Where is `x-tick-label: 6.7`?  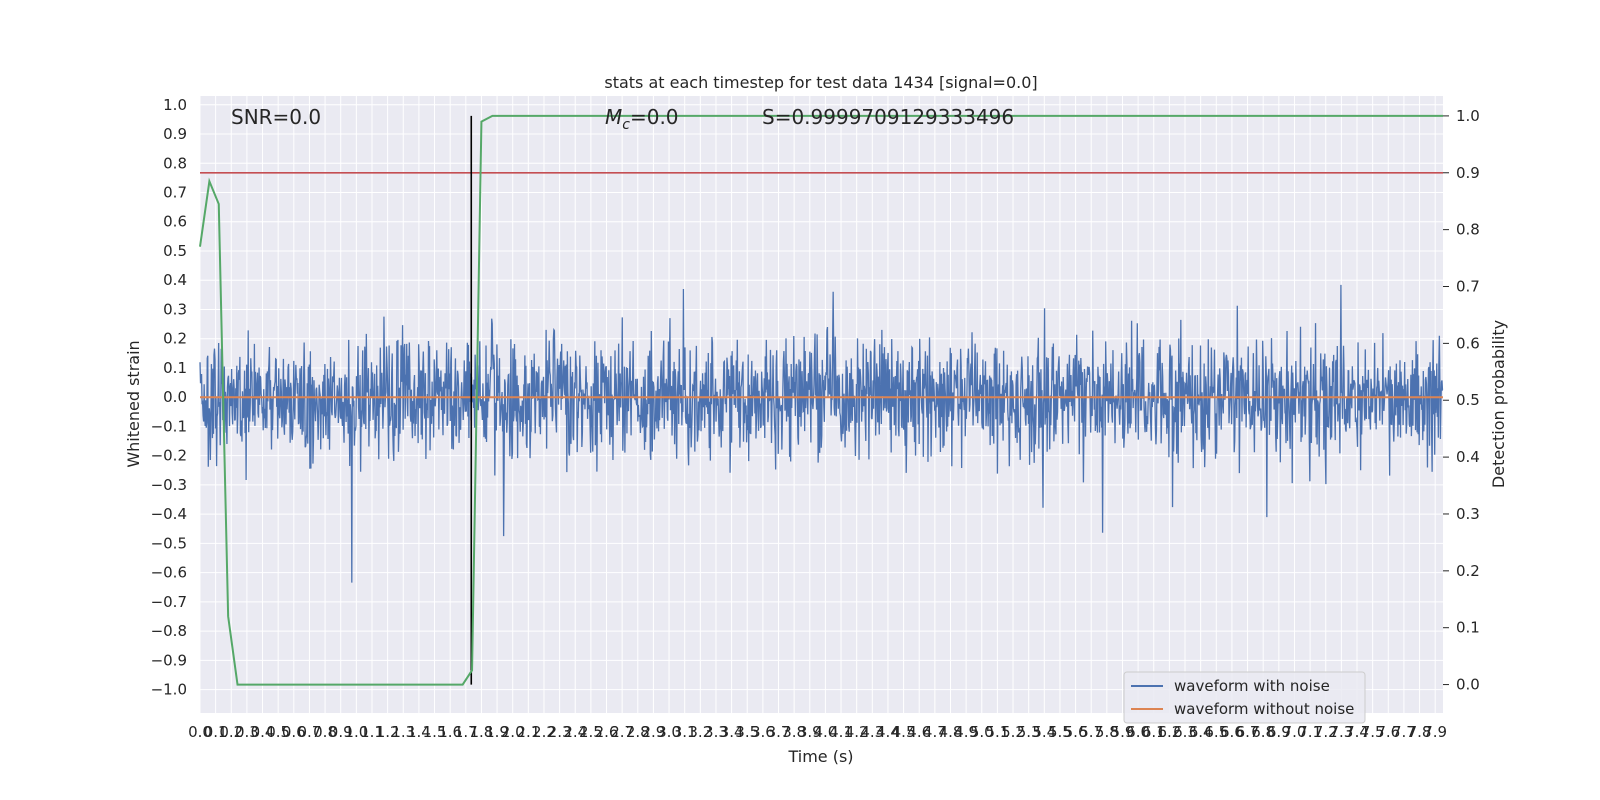
x-tick-label: 6.7 is located at coordinates (1248, 732).